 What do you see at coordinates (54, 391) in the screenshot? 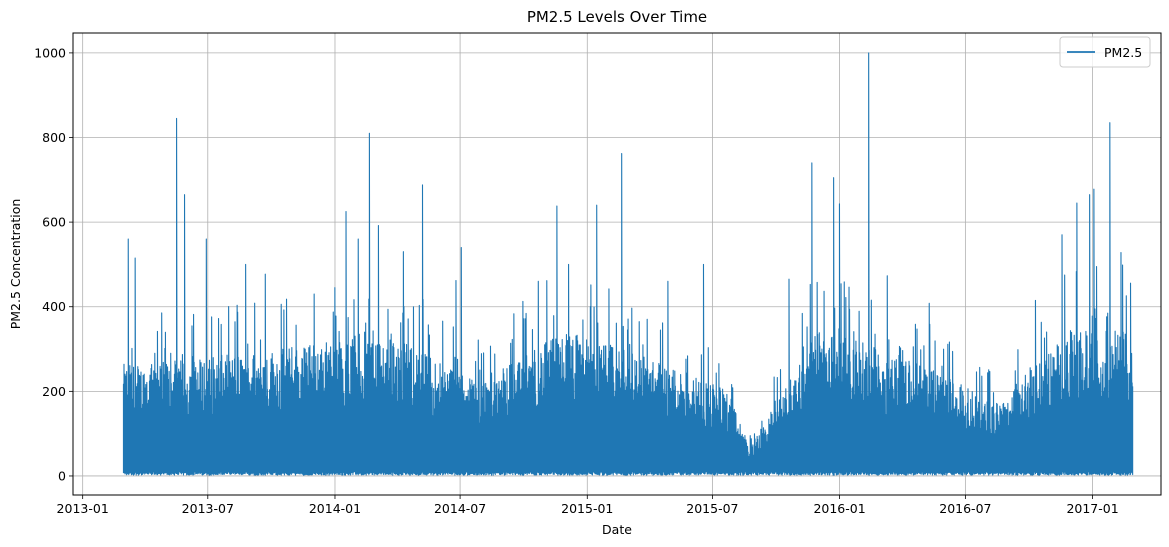
I see `y-tick-label: 200` at bounding box center [54, 391].